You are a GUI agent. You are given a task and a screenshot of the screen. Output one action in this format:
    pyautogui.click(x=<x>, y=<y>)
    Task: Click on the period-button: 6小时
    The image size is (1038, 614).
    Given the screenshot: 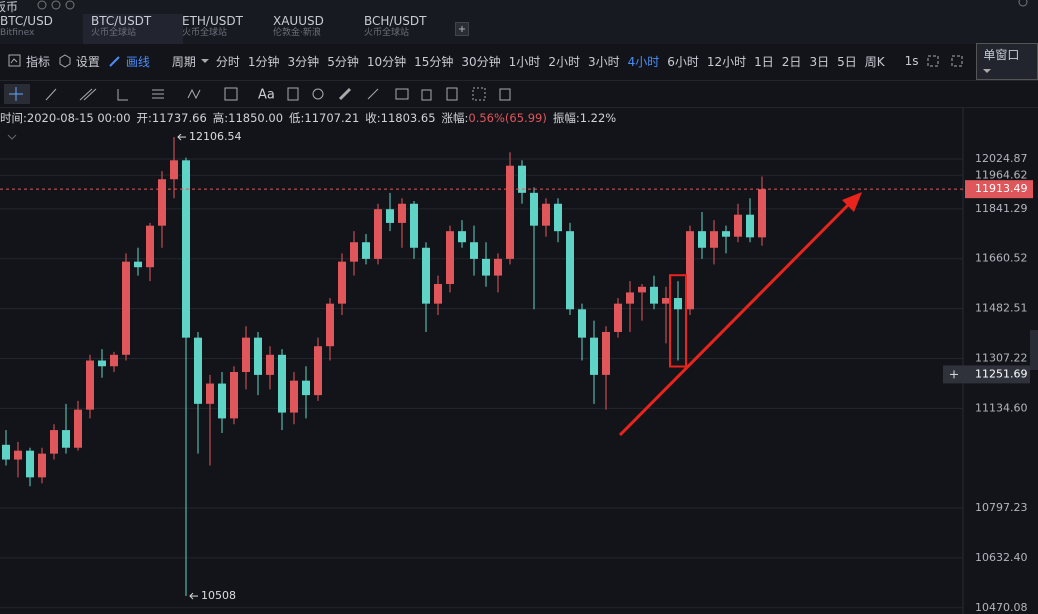 What is the action you would take?
    pyautogui.click(x=683, y=61)
    